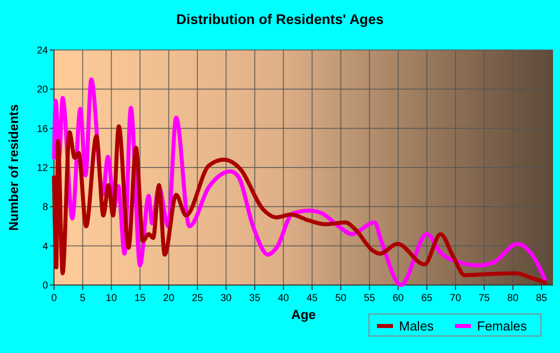 This screenshot has height=353, width=560. Describe the element at coordinates (42, 129) in the screenshot. I see `y-tick-label: 16` at that location.